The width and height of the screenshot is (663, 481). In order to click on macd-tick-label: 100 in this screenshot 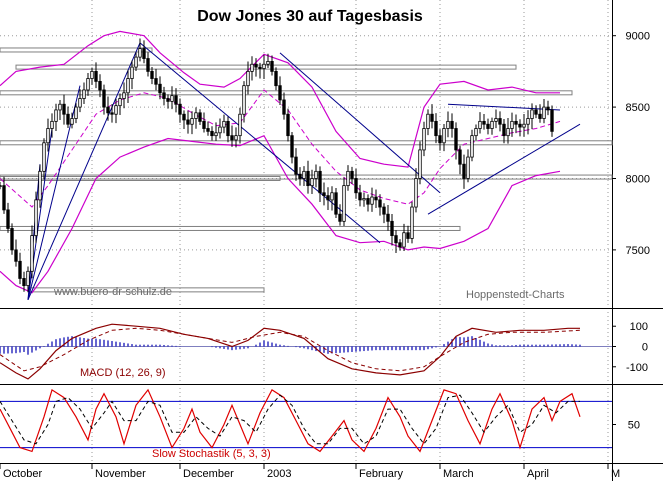, I will do `click(639, 327)`.